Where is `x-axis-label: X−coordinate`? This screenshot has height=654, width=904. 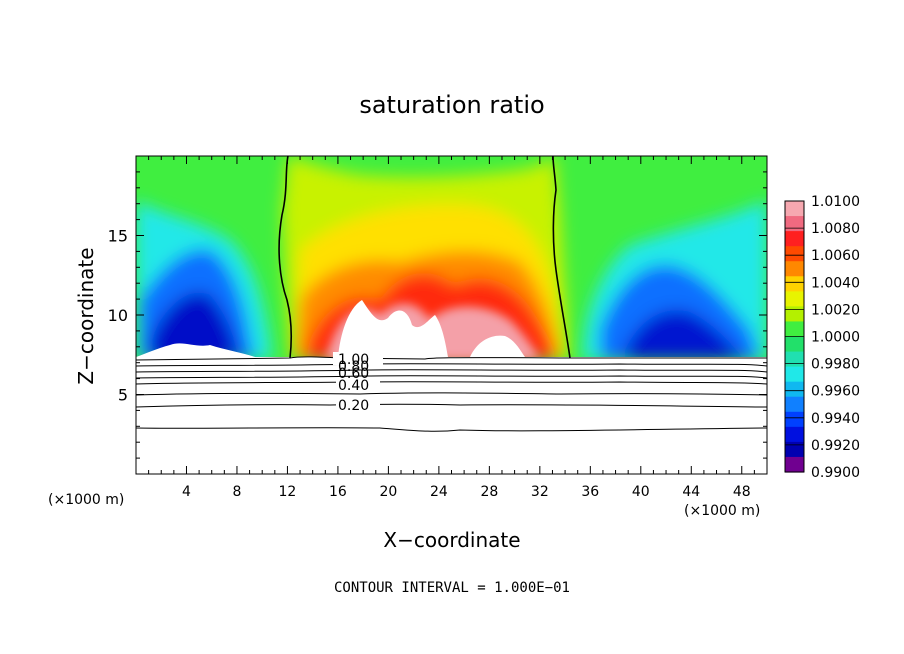 x-axis-label: X−coordinate is located at coordinates (451, 540).